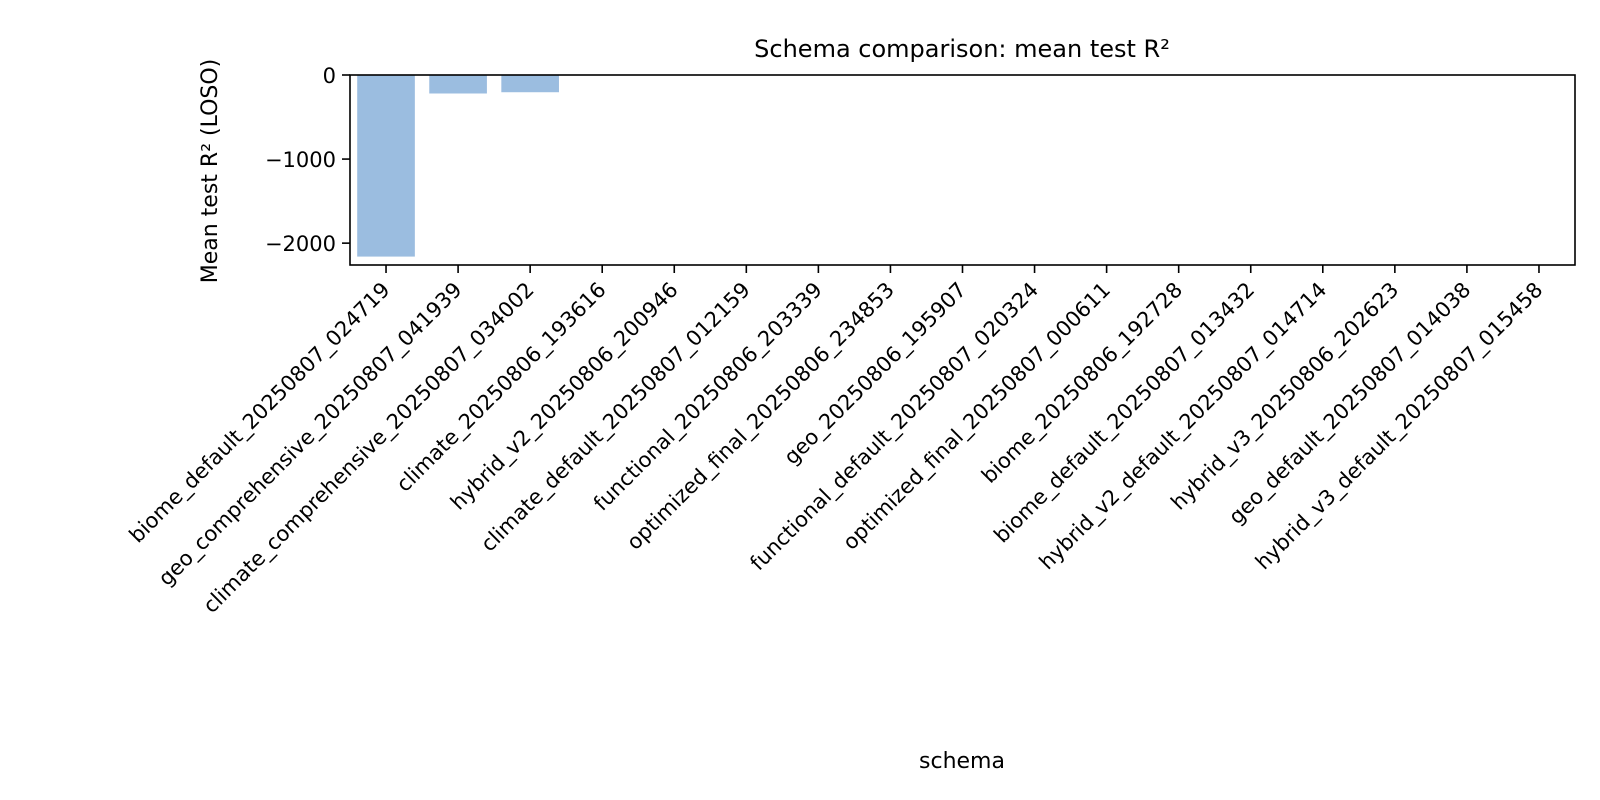 The height and width of the screenshot is (800, 1600). Describe the element at coordinates (260, 413) in the screenshot. I see `x-tick-label: biome_default_20250807_024719` at that location.